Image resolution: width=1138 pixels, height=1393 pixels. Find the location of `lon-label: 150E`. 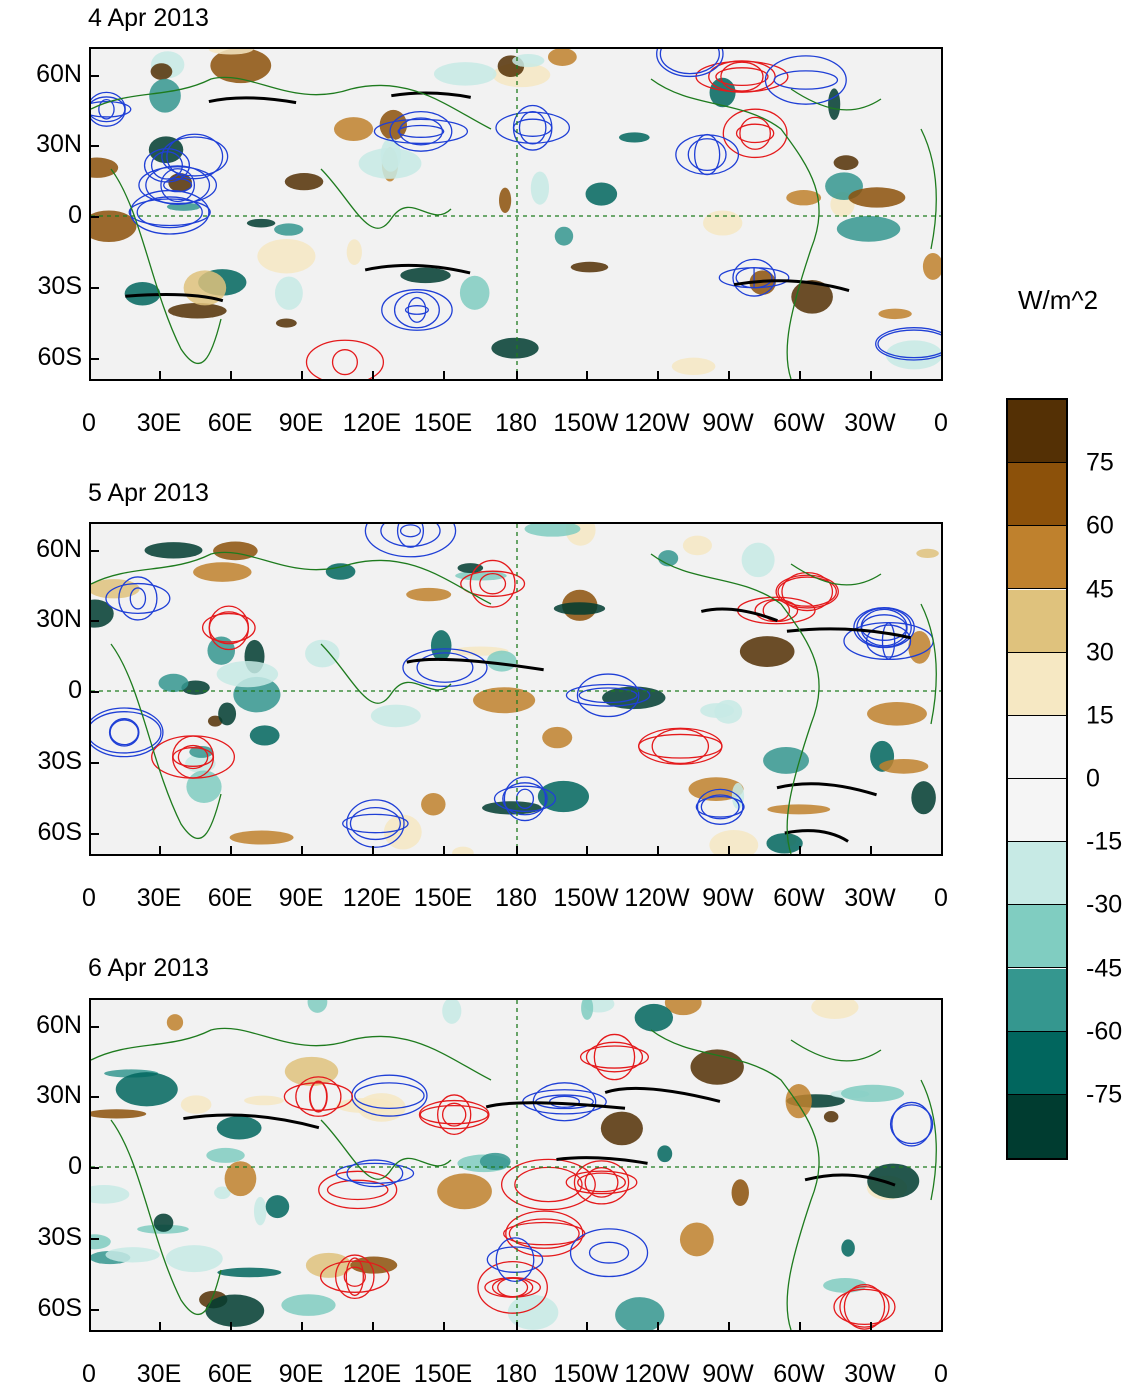

lon-label: 150E is located at coordinates (443, 423).